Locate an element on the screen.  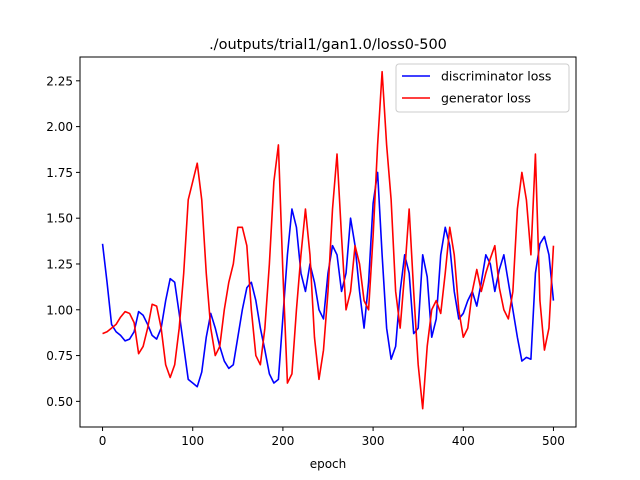
y-tick-label: 2.25 is located at coordinates (59, 81).